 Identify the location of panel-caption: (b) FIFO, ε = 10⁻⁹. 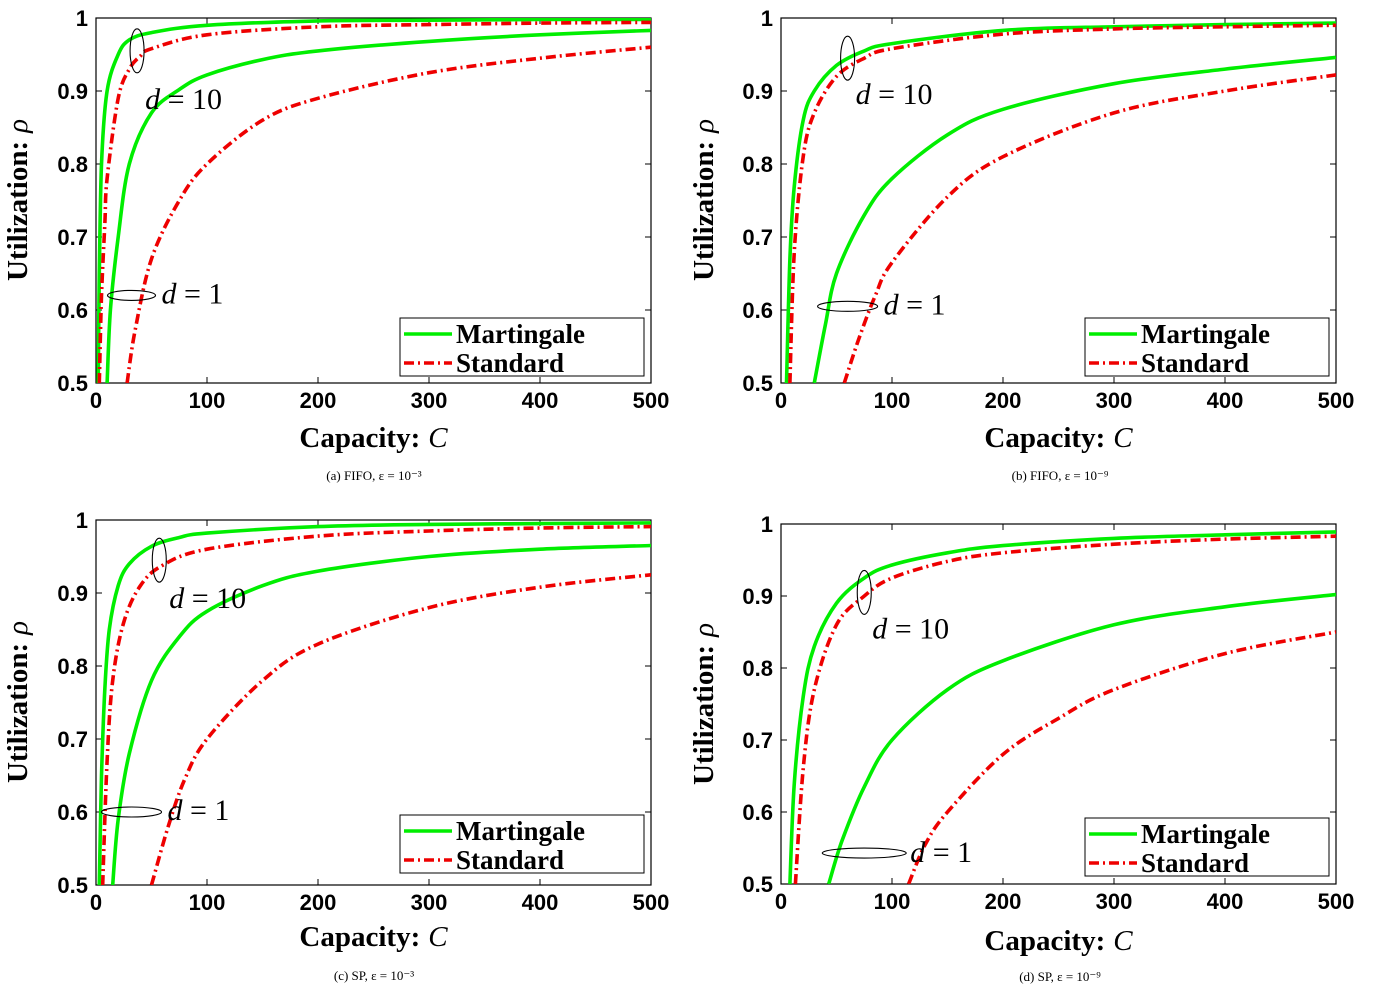
(1060, 475).